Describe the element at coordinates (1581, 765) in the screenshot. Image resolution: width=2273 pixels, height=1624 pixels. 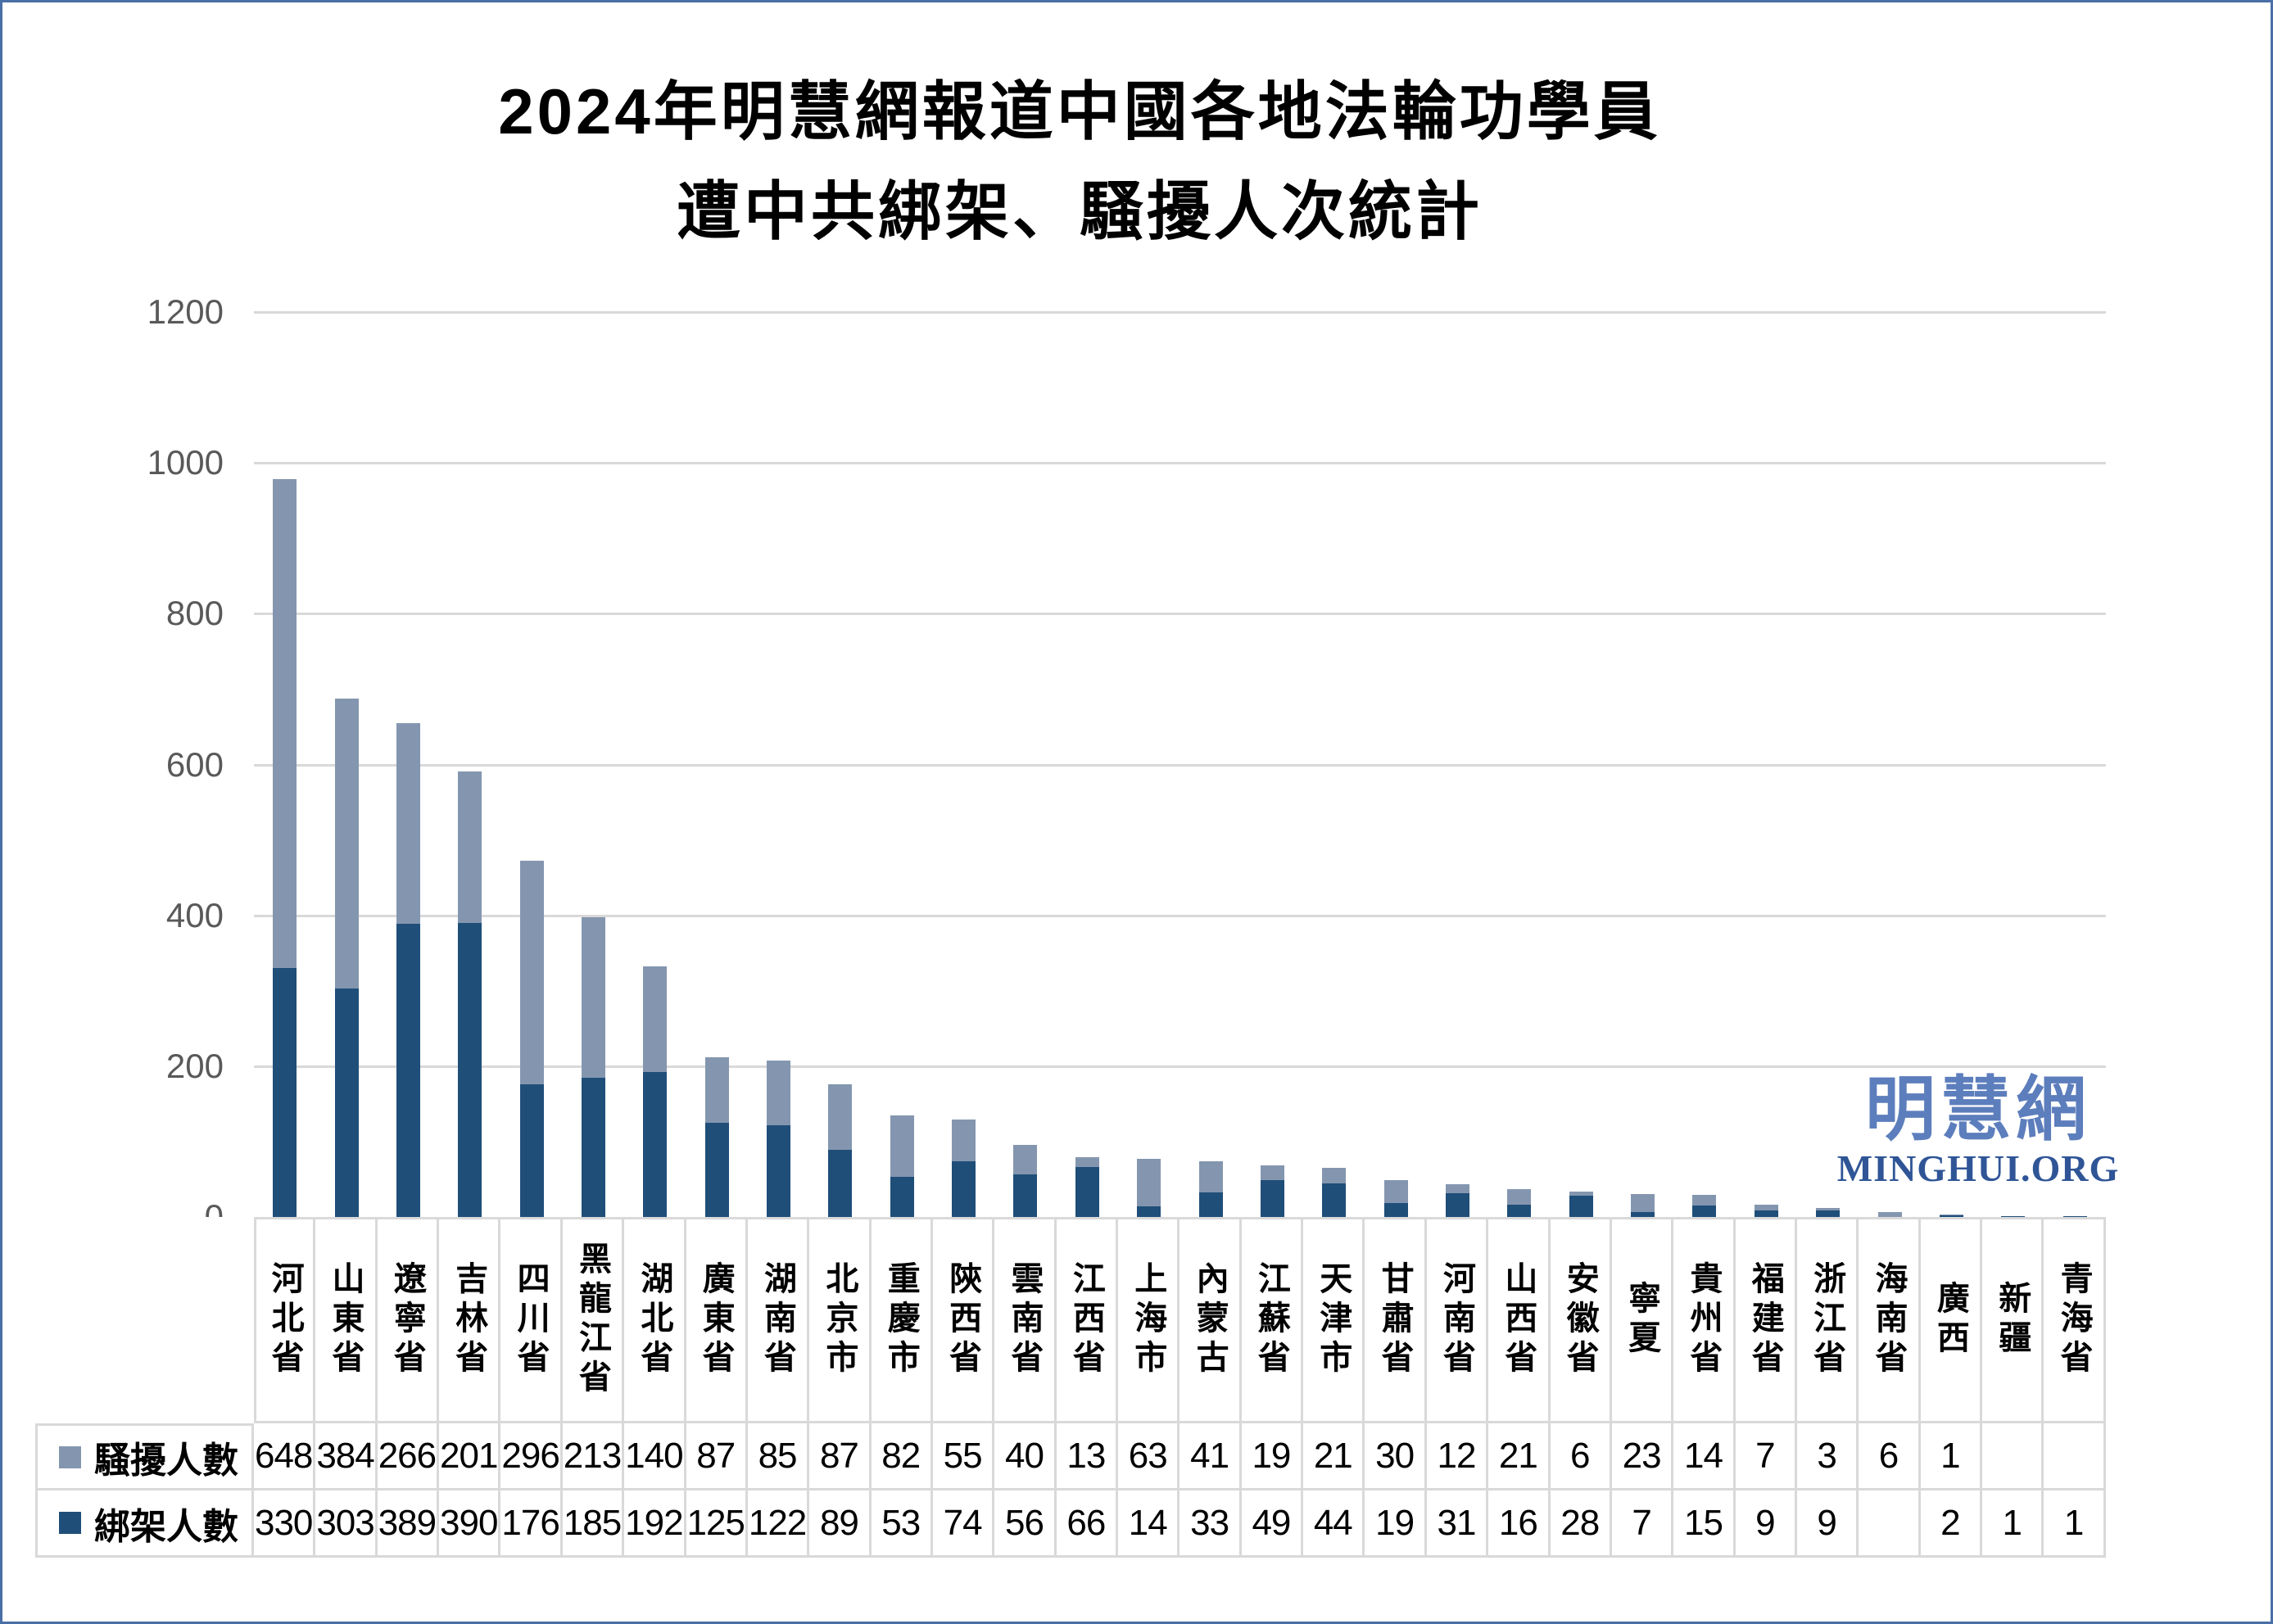
I see `bar-column-安徽省` at that location.